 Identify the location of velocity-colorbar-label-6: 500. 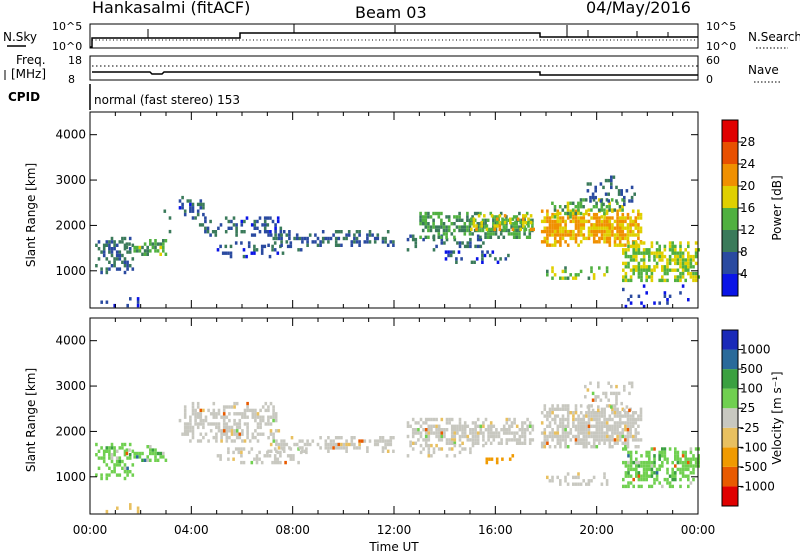
(751, 369).